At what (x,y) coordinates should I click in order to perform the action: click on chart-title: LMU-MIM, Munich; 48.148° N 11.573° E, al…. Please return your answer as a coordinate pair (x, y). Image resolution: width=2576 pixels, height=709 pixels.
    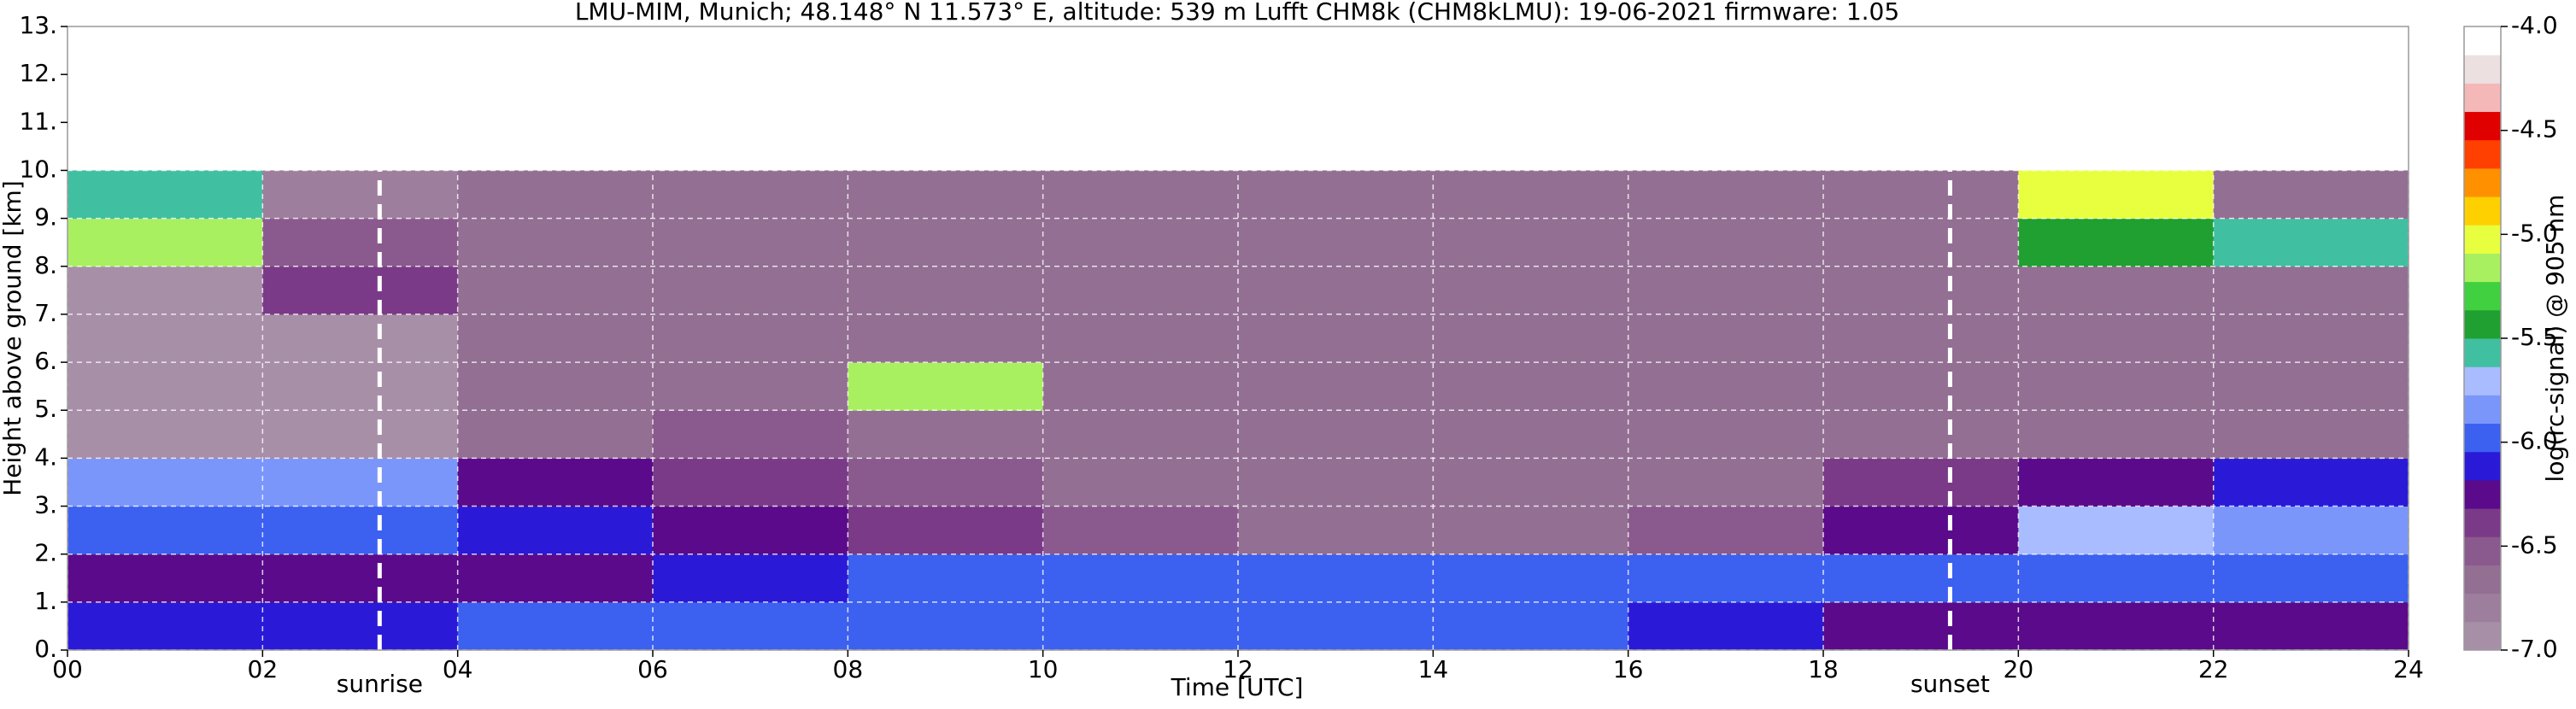
    Looking at the image, I should click on (1237, 13).